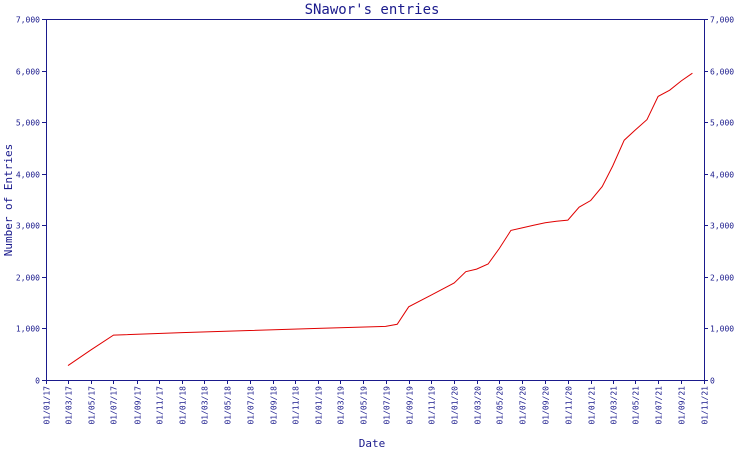 This screenshot has height=450, width=750. I want to click on x-tick-label: 01/05/18, so click(228, 405).